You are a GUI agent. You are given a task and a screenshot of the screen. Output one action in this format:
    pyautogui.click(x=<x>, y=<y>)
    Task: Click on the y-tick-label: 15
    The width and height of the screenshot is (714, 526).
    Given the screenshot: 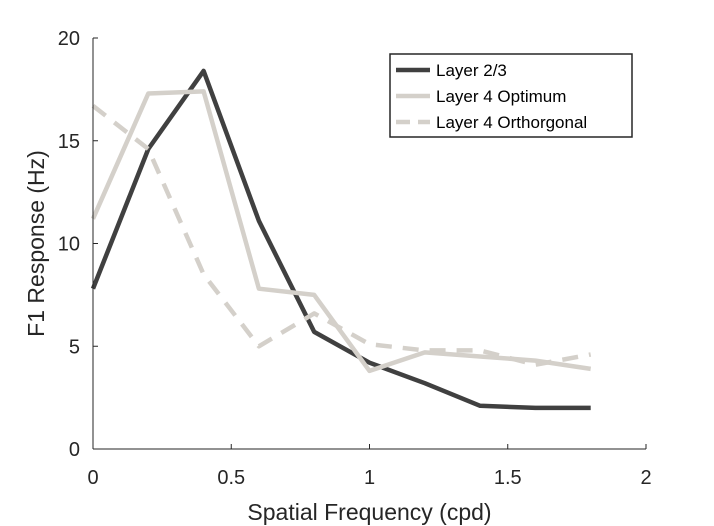 What is the action you would take?
    pyautogui.click(x=69, y=142)
    